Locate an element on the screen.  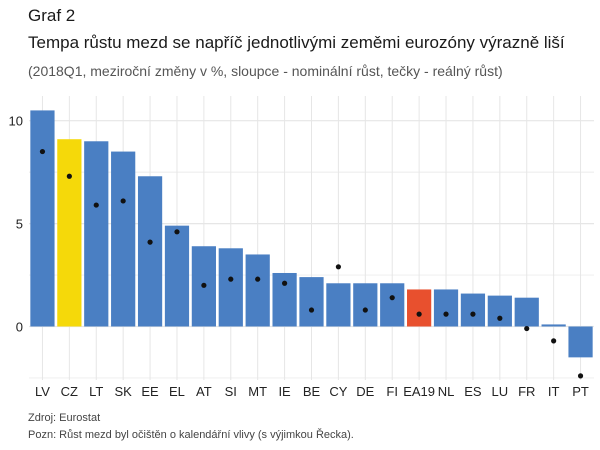
bar-it is located at coordinates (553, 325).